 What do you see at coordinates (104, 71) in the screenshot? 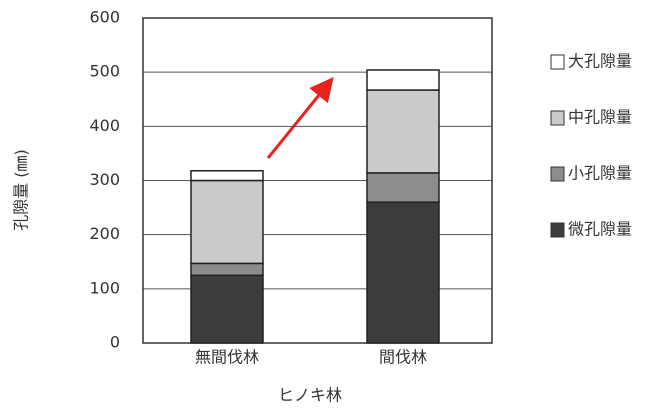
I see `y-tick-label: 500` at bounding box center [104, 71].